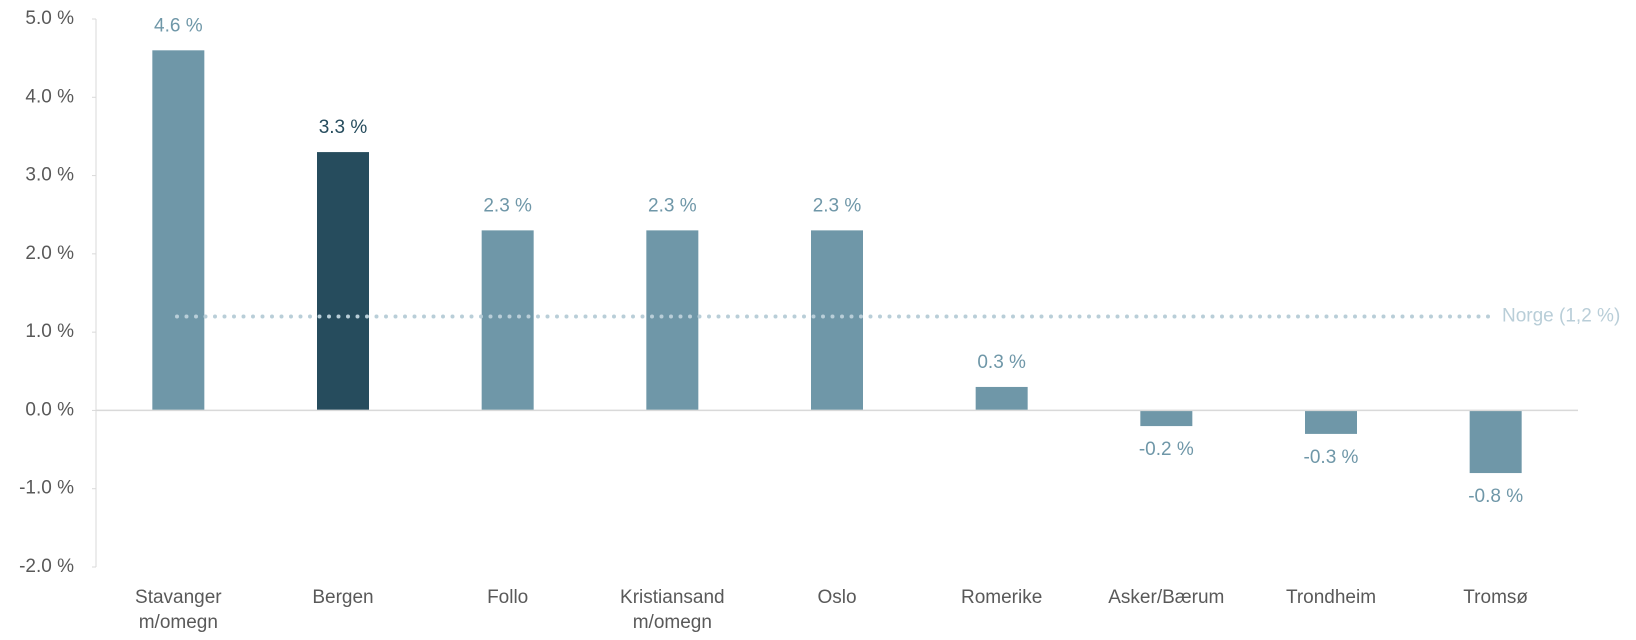 The height and width of the screenshot is (640, 1636). What do you see at coordinates (1561, 316) in the screenshot?
I see `reference-label: Norge (1,2 %)` at bounding box center [1561, 316].